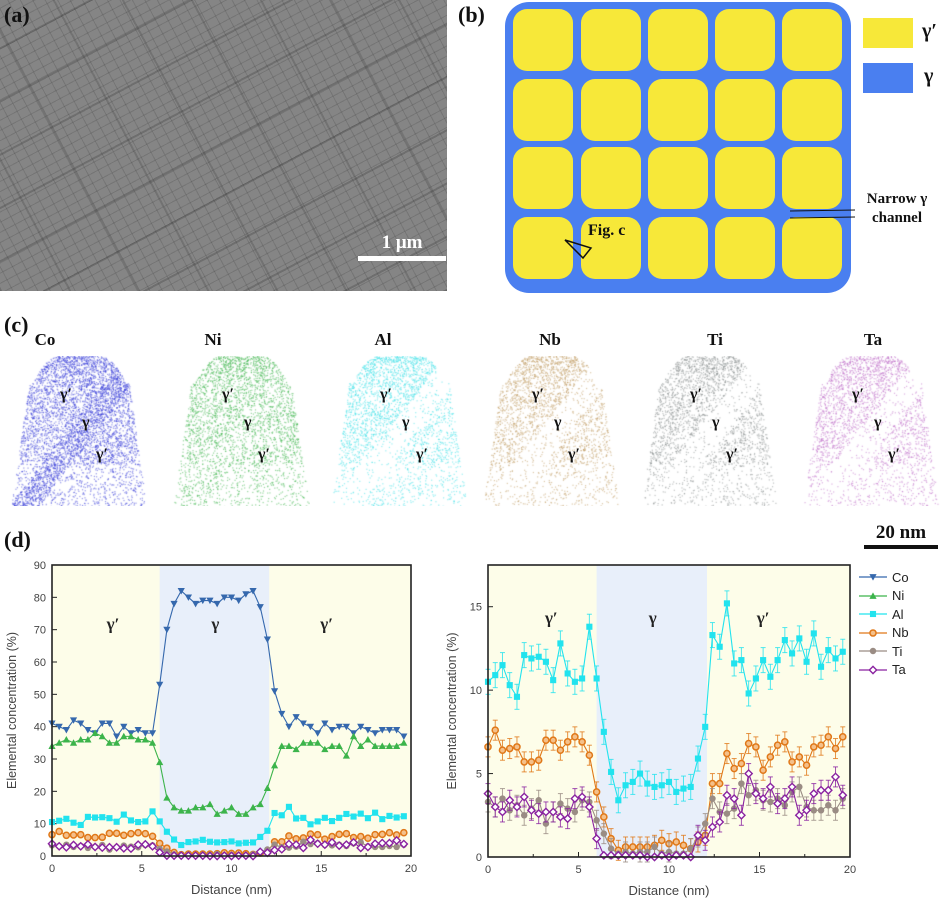 The width and height of the screenshot is (941, 901). What do you see at coordinates (551, 431) in the screenshot?
I see `atom-map-nb` at bounding box center [551, 431].